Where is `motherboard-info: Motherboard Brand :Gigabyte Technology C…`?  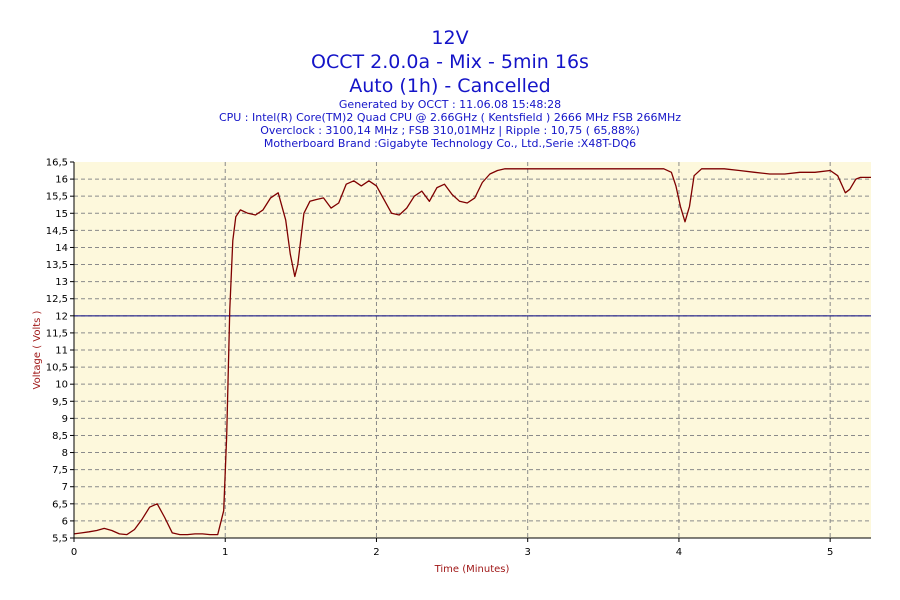
motherboard-info: Motherboard Brand :Gigabyte Technology C… is located at coordinates (450, 143).